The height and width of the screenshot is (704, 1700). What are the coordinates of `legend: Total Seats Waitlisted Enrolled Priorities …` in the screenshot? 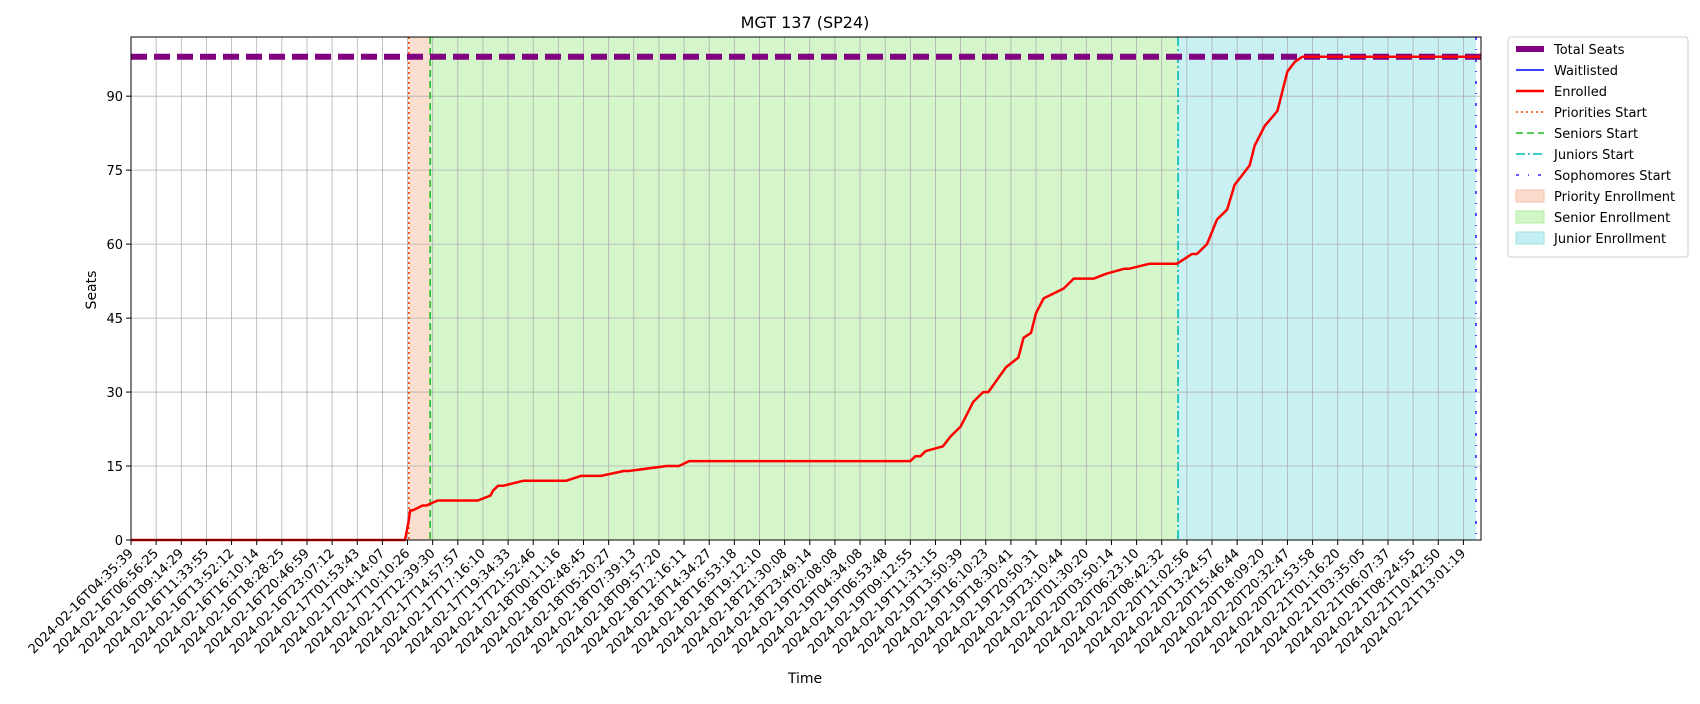 It's located at (1598, 147).